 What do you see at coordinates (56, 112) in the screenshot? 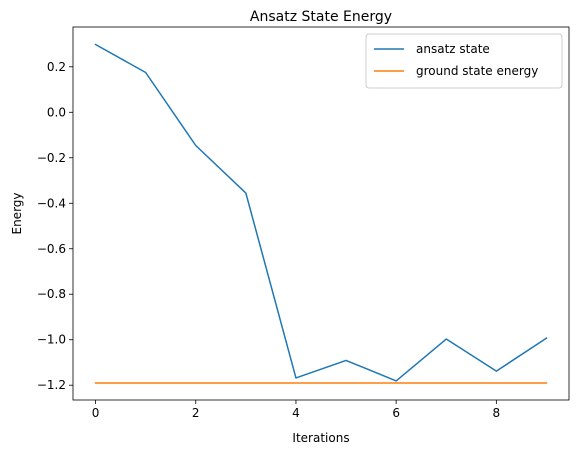
I see `y-tick-label: 0.0` at bounding box center [56, 112].